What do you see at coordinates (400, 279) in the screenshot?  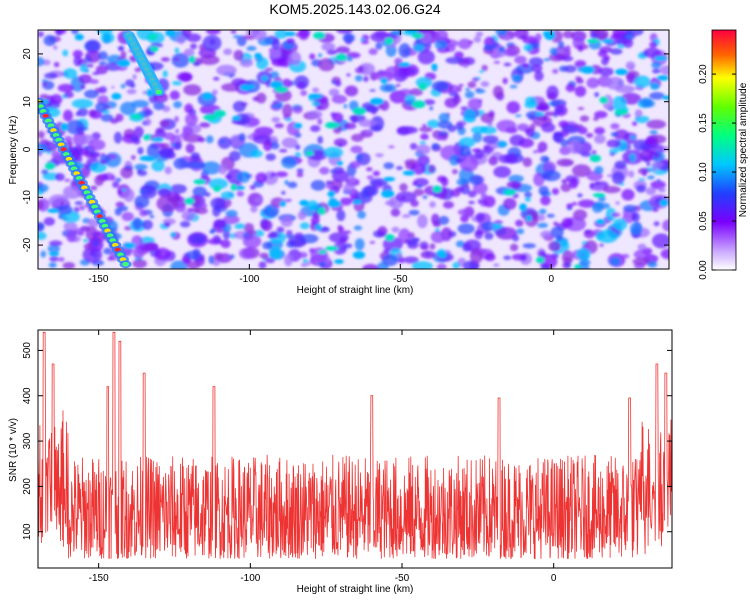 I see `heatmap-x-tick-label: -50` at bounding box center [400, 279].